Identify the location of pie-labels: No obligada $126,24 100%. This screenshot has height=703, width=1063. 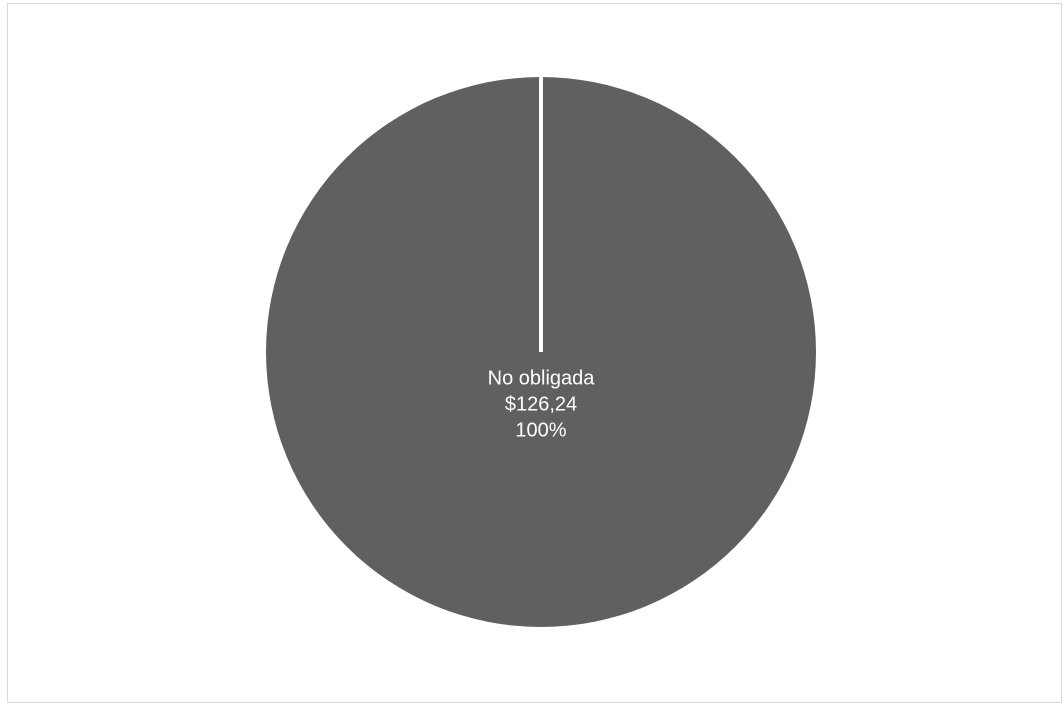
(542, 404).